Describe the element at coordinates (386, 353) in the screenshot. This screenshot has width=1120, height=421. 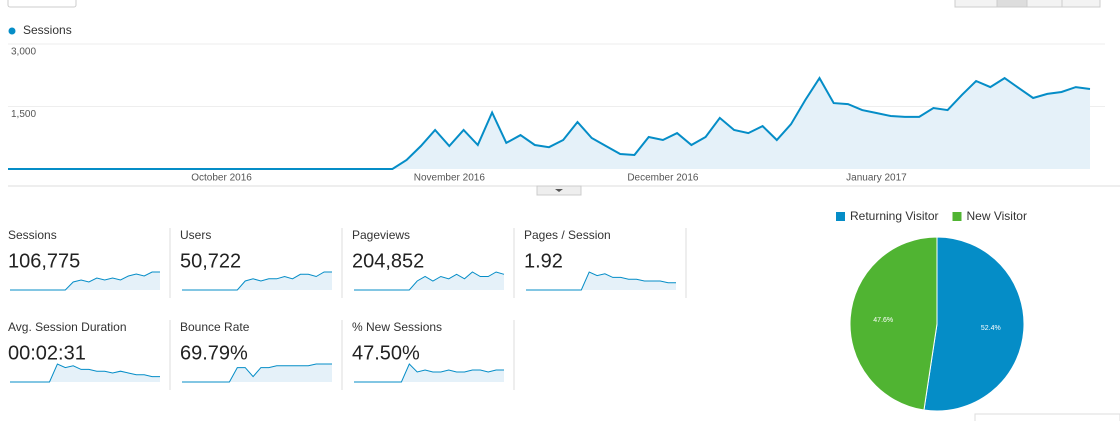
I see `metric-value: 47.50%` at that location.